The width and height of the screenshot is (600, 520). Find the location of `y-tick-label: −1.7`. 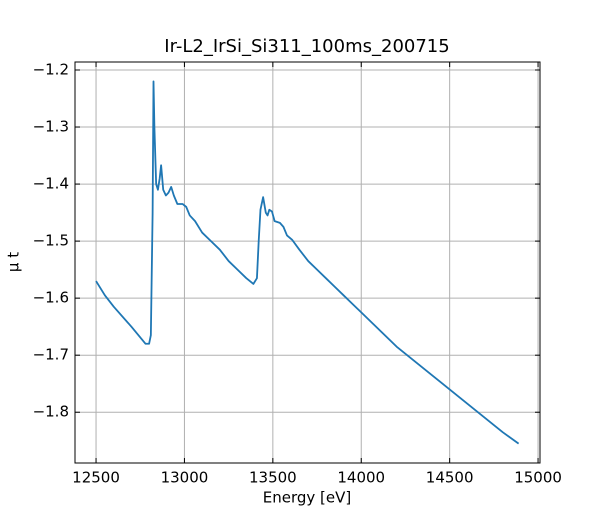

y-tick-label: −1.7 is located at coordinates (51, 355).